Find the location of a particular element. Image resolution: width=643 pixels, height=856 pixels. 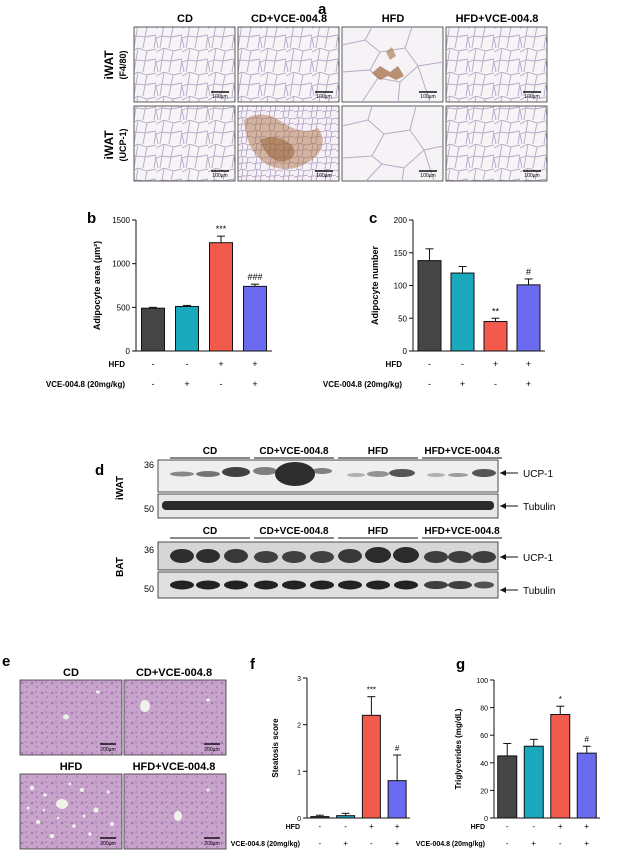

blot-iwat-header-hfd: HFD is located at coordinates (378, 451).